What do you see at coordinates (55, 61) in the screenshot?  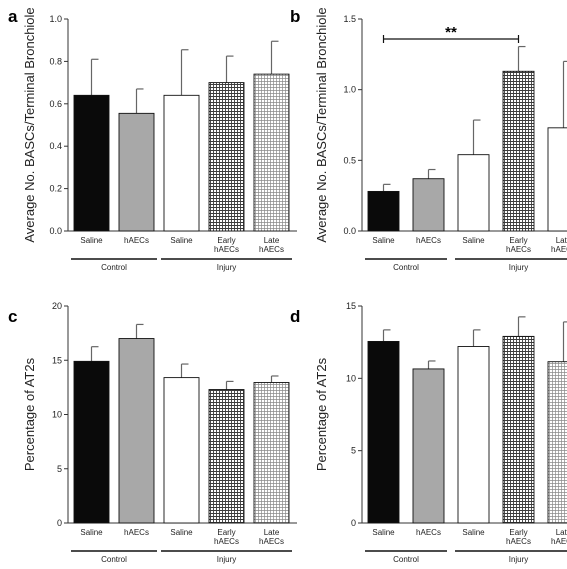 I see `y-tick-label: 0.8` at bounding box center [55, 61].